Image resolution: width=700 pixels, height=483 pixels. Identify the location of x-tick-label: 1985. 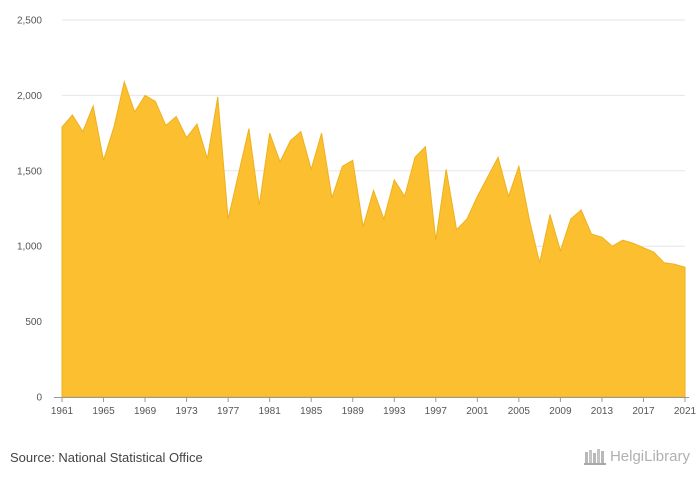
(311, 411).